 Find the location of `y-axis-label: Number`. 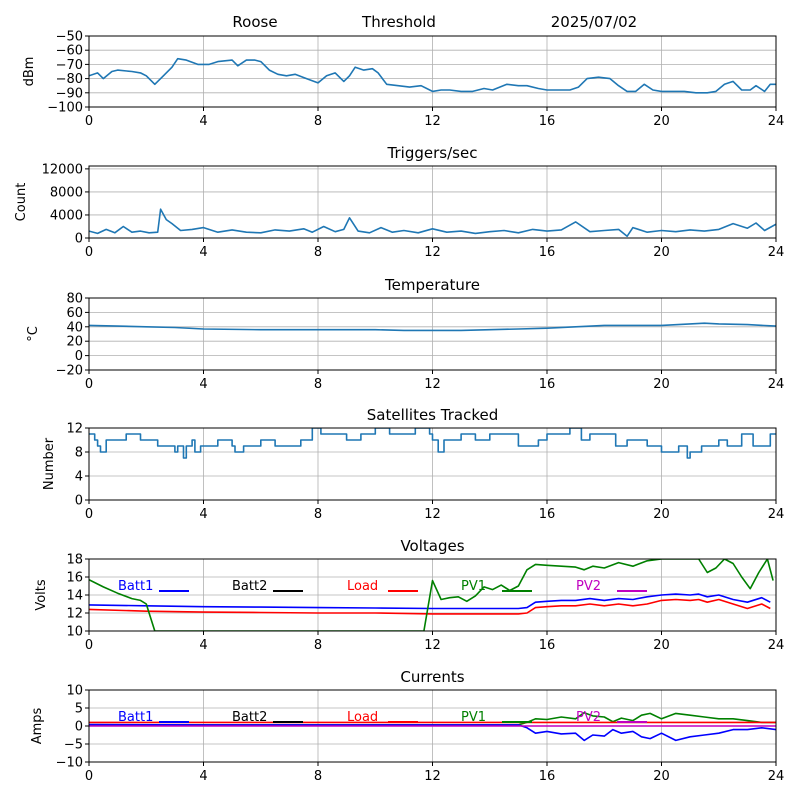

y-axis-label: Number is located at coordinates (49, 463).